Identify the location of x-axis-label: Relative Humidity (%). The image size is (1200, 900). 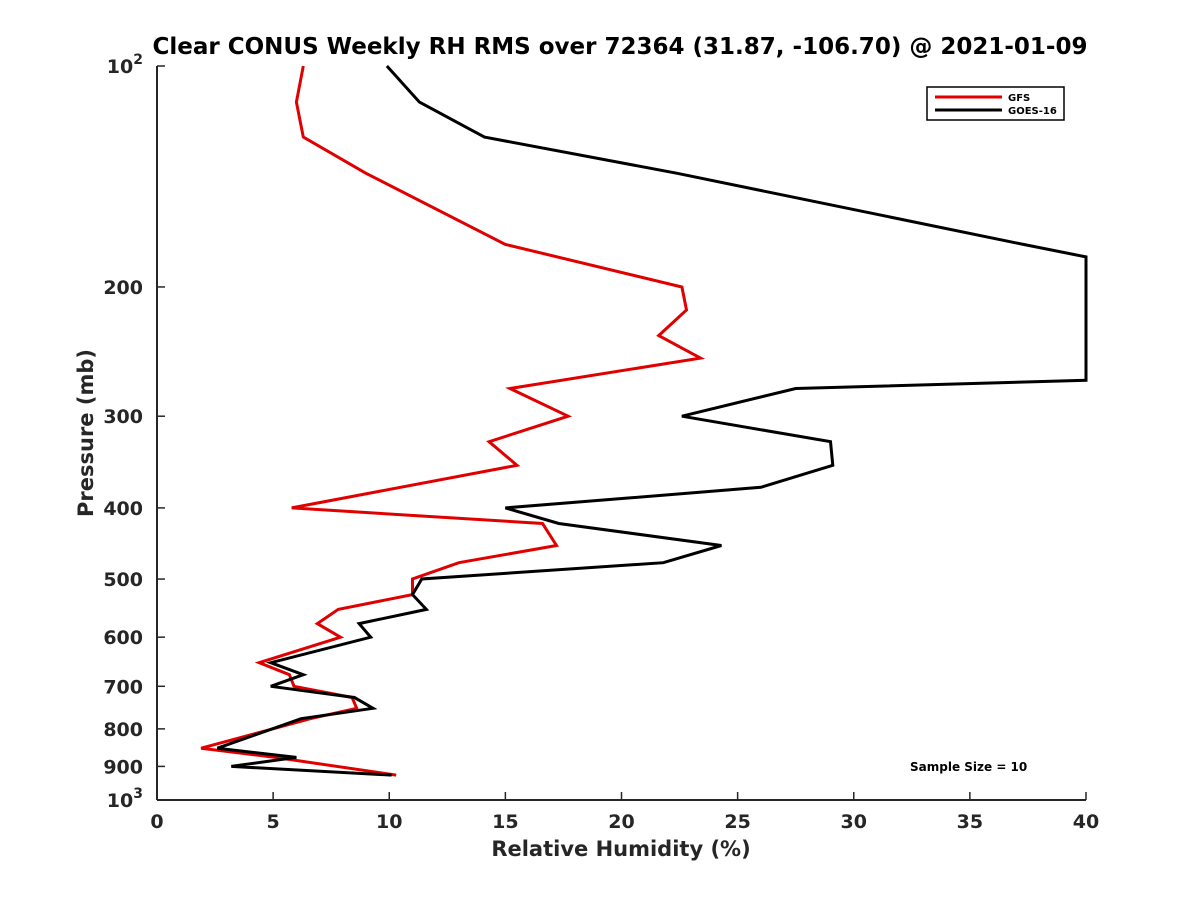
(620, 849).